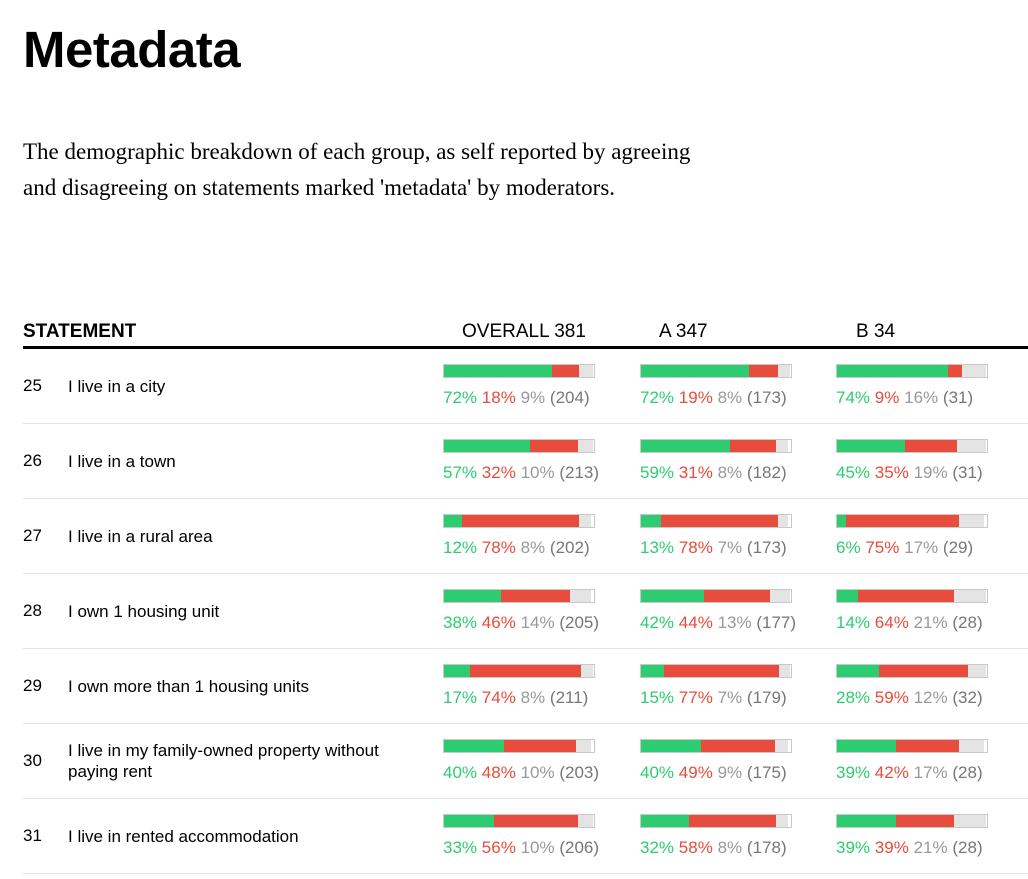 This screenshot has width=1028, height=879. Describe the element at coordinates (891, 622) in the screenshot. I see `disagree-percent: 64%` at that location.